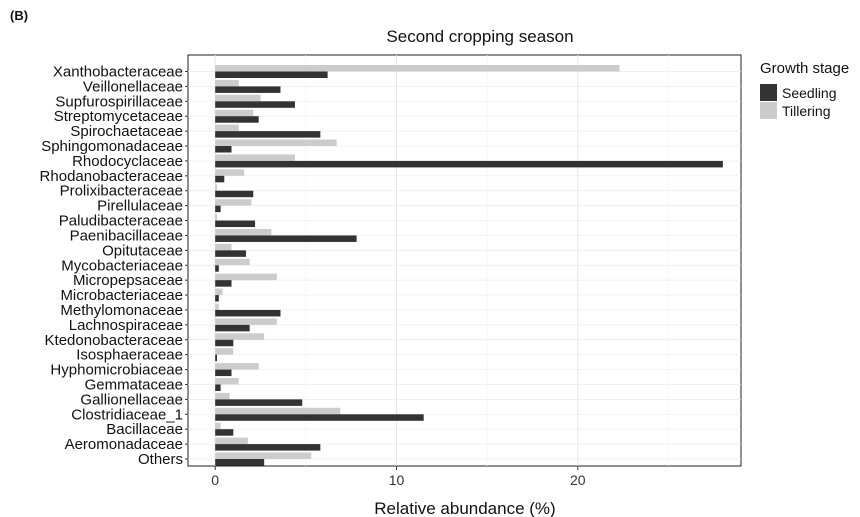 Image resolution: width=860 pixels, height=517 pixels. Describe the element at coordinates (121, 310) in the screenshot. I see `y-tick-label: Methylomonaceae` at that location.